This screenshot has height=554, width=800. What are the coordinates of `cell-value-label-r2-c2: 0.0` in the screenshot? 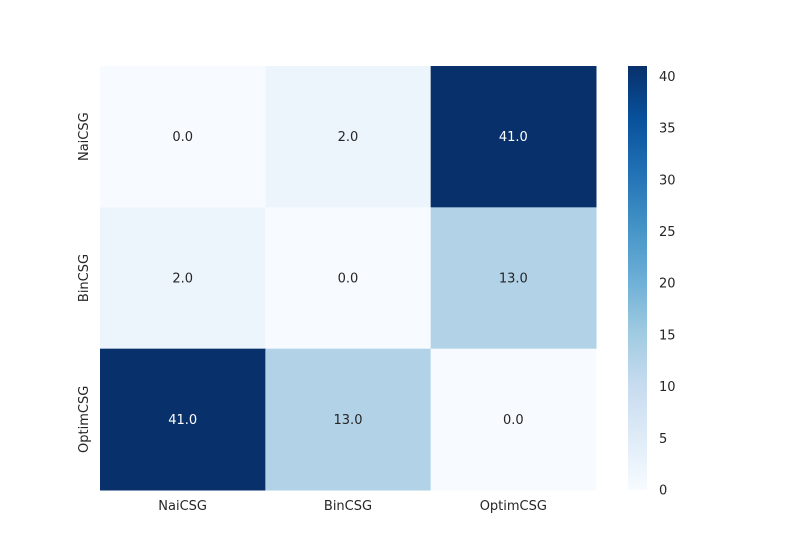 It's located at (513, 420).